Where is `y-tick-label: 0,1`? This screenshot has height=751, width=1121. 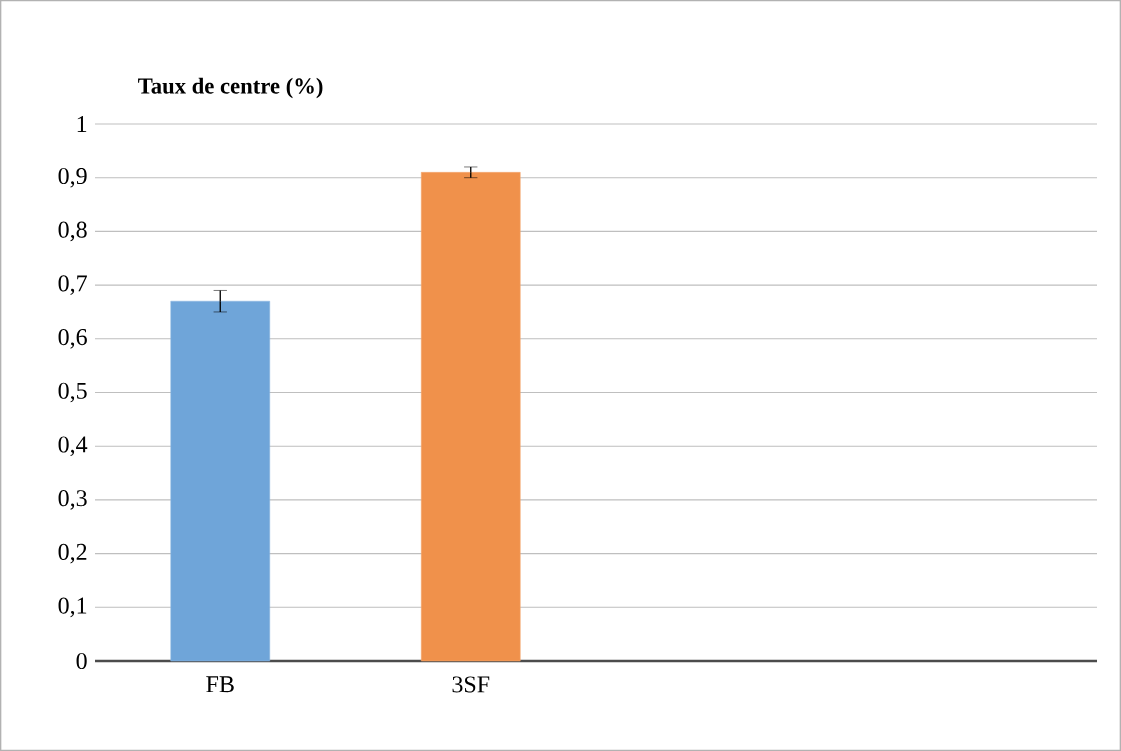
y-tick-label: 0,1 is located at coordinates (72, 607).